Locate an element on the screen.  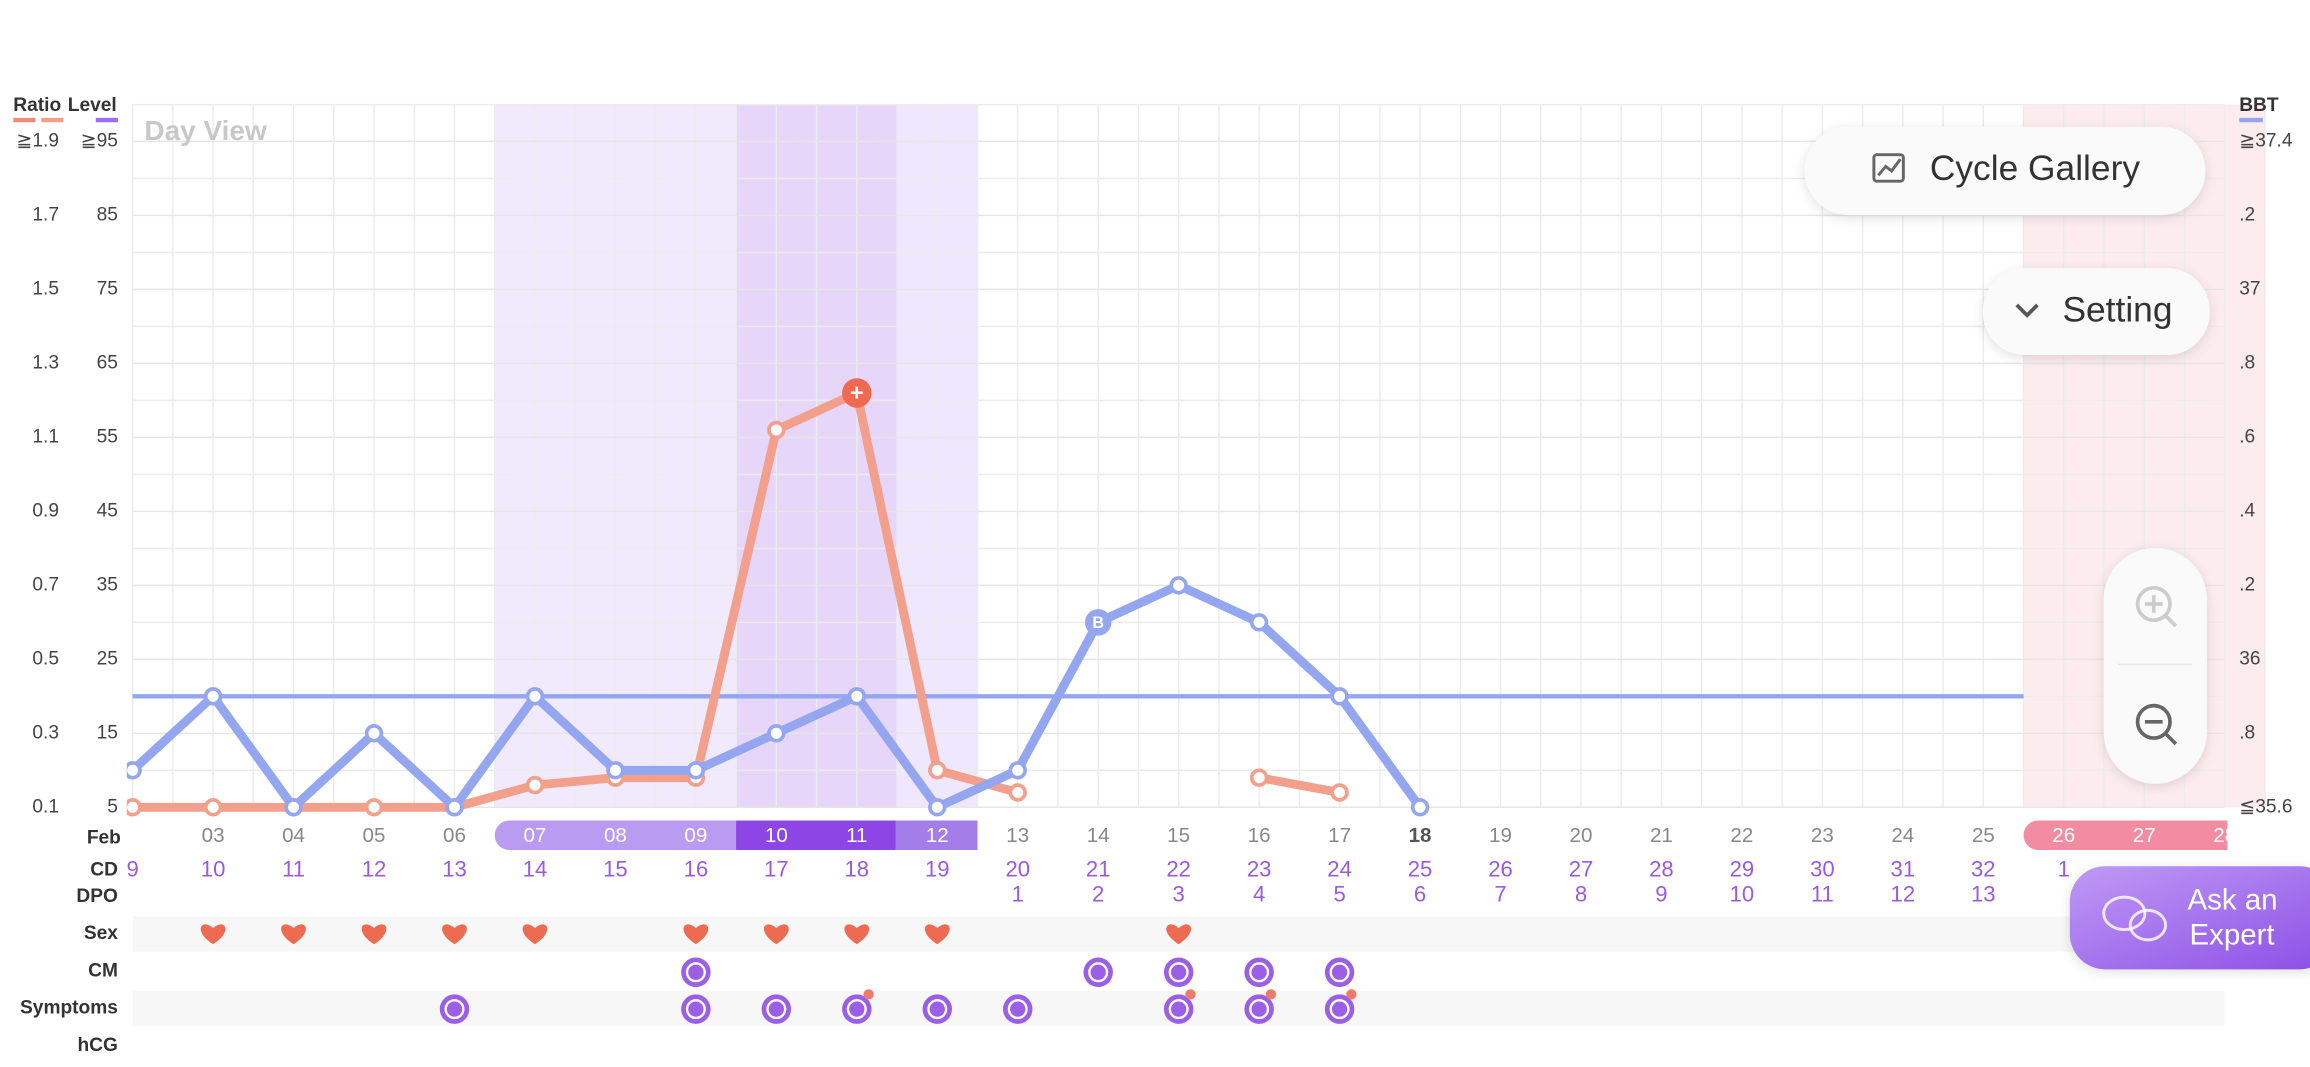
cd-label: 21 is located at coordinates (1098, 868).